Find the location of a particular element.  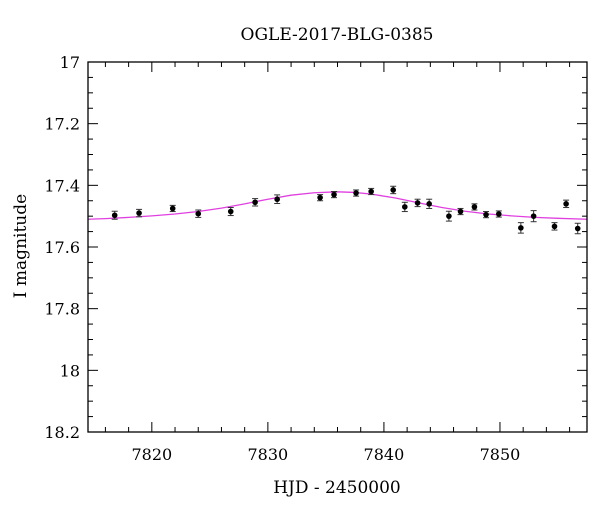

y-axis-label: I magnitude is located at coordinates (21, 246).